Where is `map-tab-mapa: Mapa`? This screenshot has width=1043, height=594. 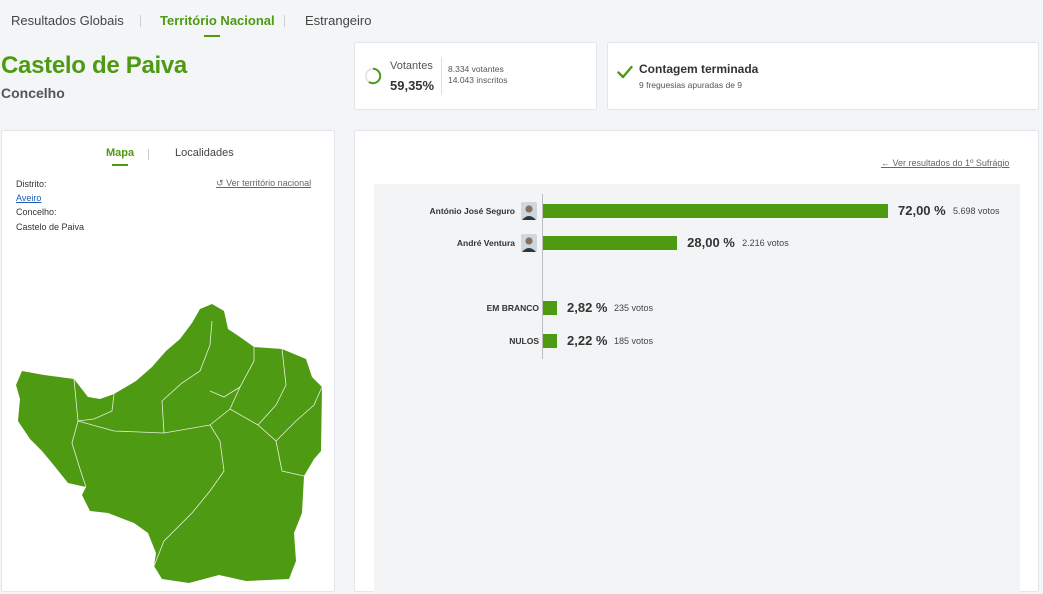
map-tab-mapa: Mapa is located at coordinates (120, 153).